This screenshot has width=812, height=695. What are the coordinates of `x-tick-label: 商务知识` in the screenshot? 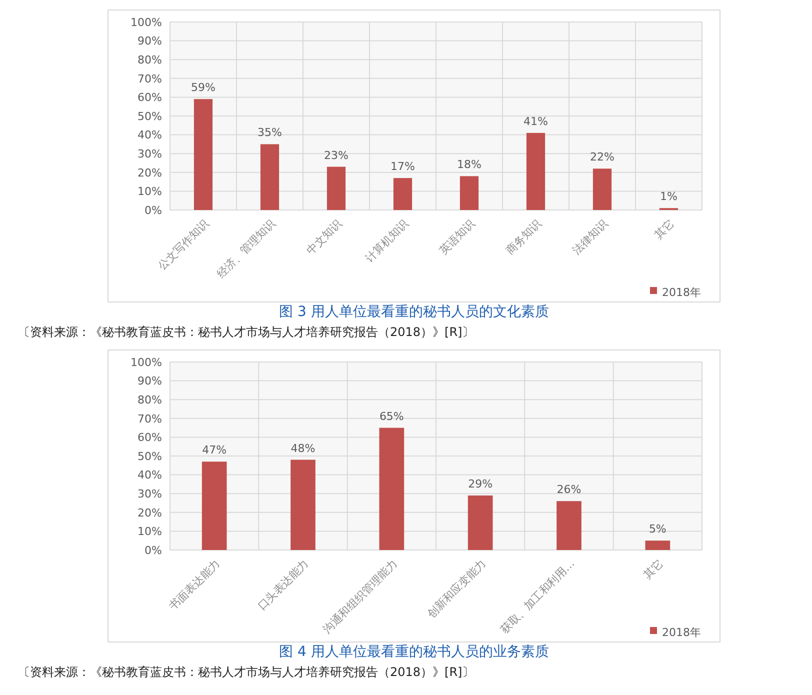 It's located at (524, 237).